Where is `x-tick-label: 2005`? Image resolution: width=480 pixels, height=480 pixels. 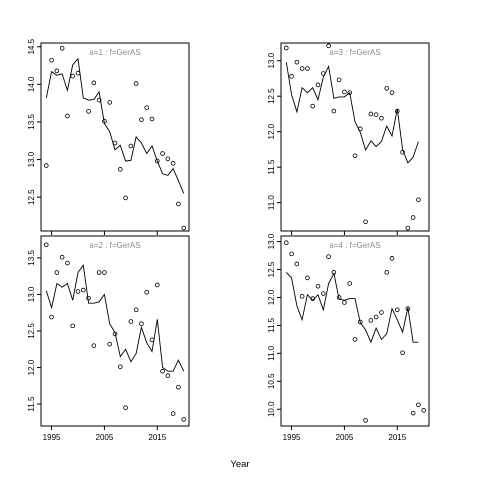 x-tick-label: 2005 is located at coordinates (105, 437).